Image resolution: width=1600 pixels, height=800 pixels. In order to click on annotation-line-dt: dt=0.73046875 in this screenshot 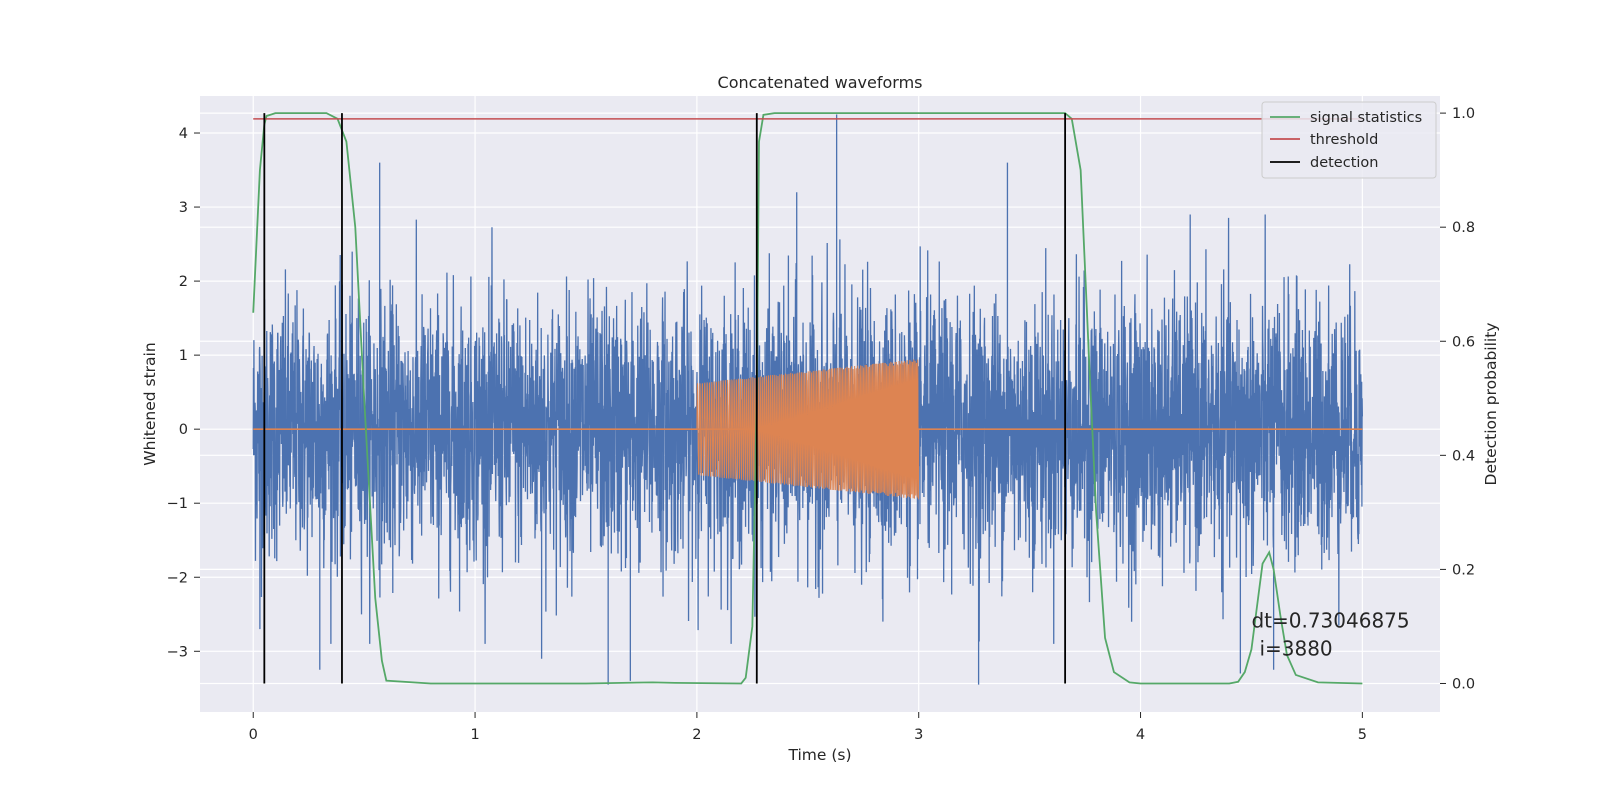, I will do `click(1330, 620)`.